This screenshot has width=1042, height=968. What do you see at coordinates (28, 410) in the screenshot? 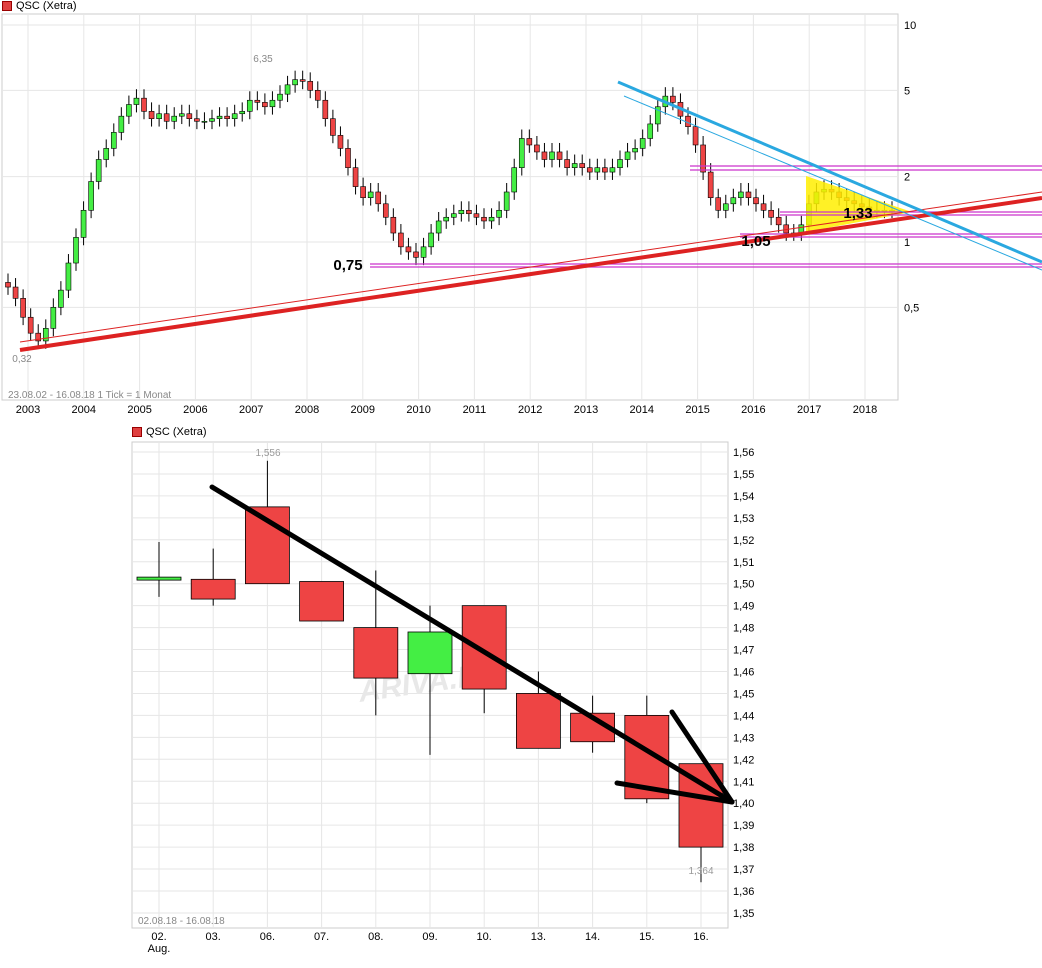
I see `x-tick-label: 2003` at bounding box center [28, 410].